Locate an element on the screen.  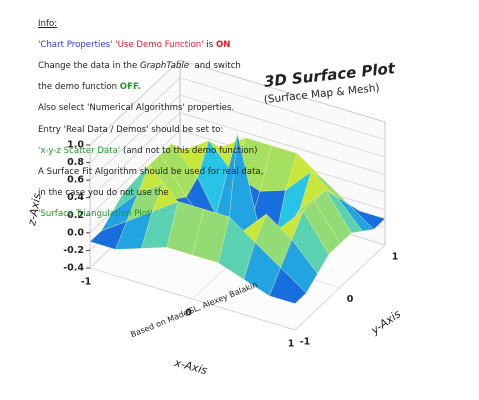
info-text: and switch is located at coordinates (215, 65).